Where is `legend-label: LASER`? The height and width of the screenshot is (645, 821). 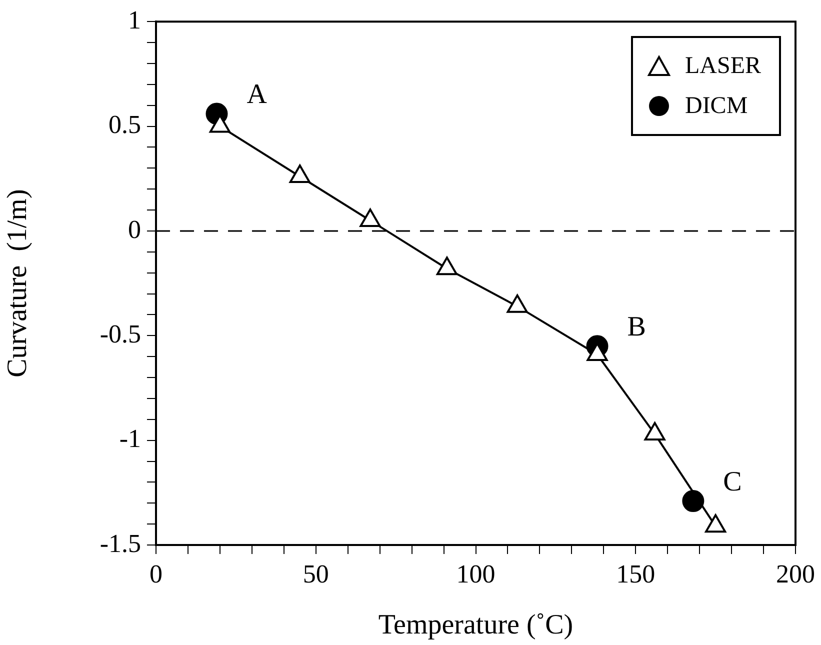 legend-label: LASER is located at coordinates (722, 66).